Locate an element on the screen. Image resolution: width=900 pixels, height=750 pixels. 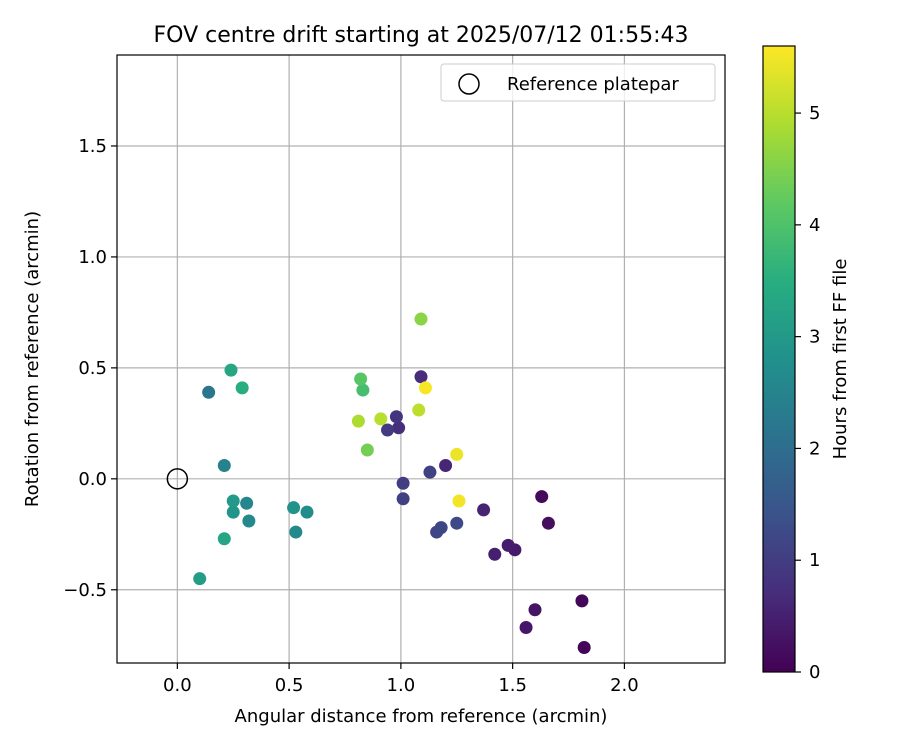
y-tick-label: 0.0 is located at coordinates (92, 479).